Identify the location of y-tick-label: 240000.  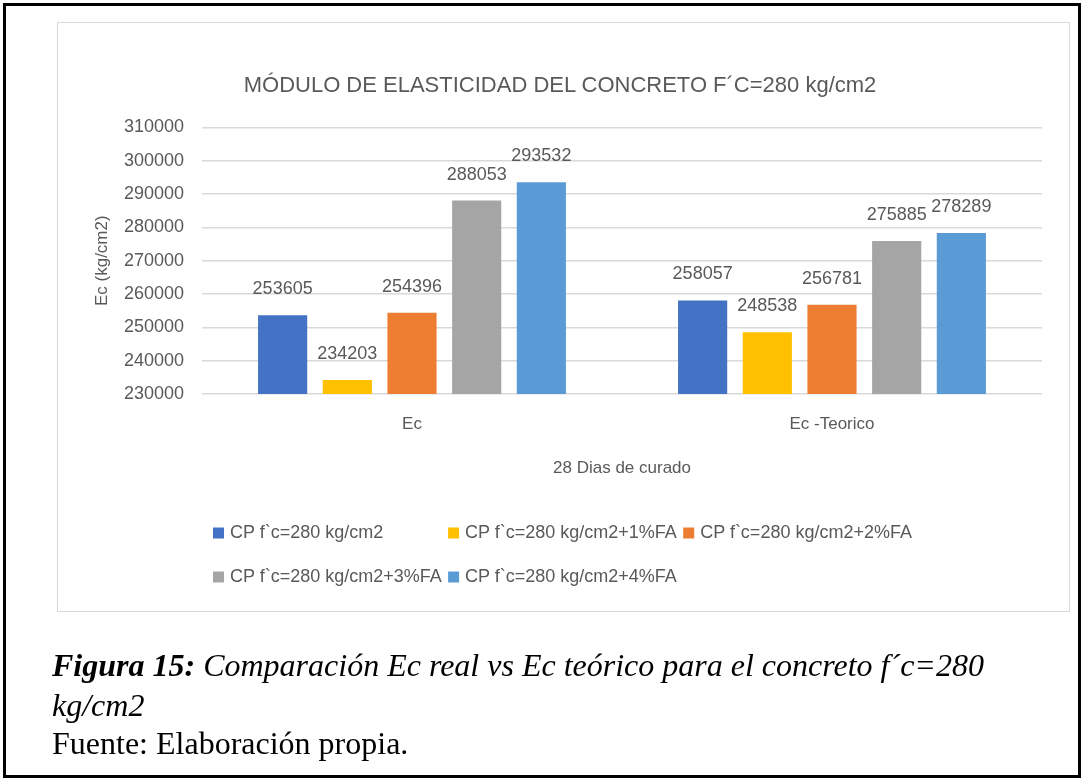
(153, 359).